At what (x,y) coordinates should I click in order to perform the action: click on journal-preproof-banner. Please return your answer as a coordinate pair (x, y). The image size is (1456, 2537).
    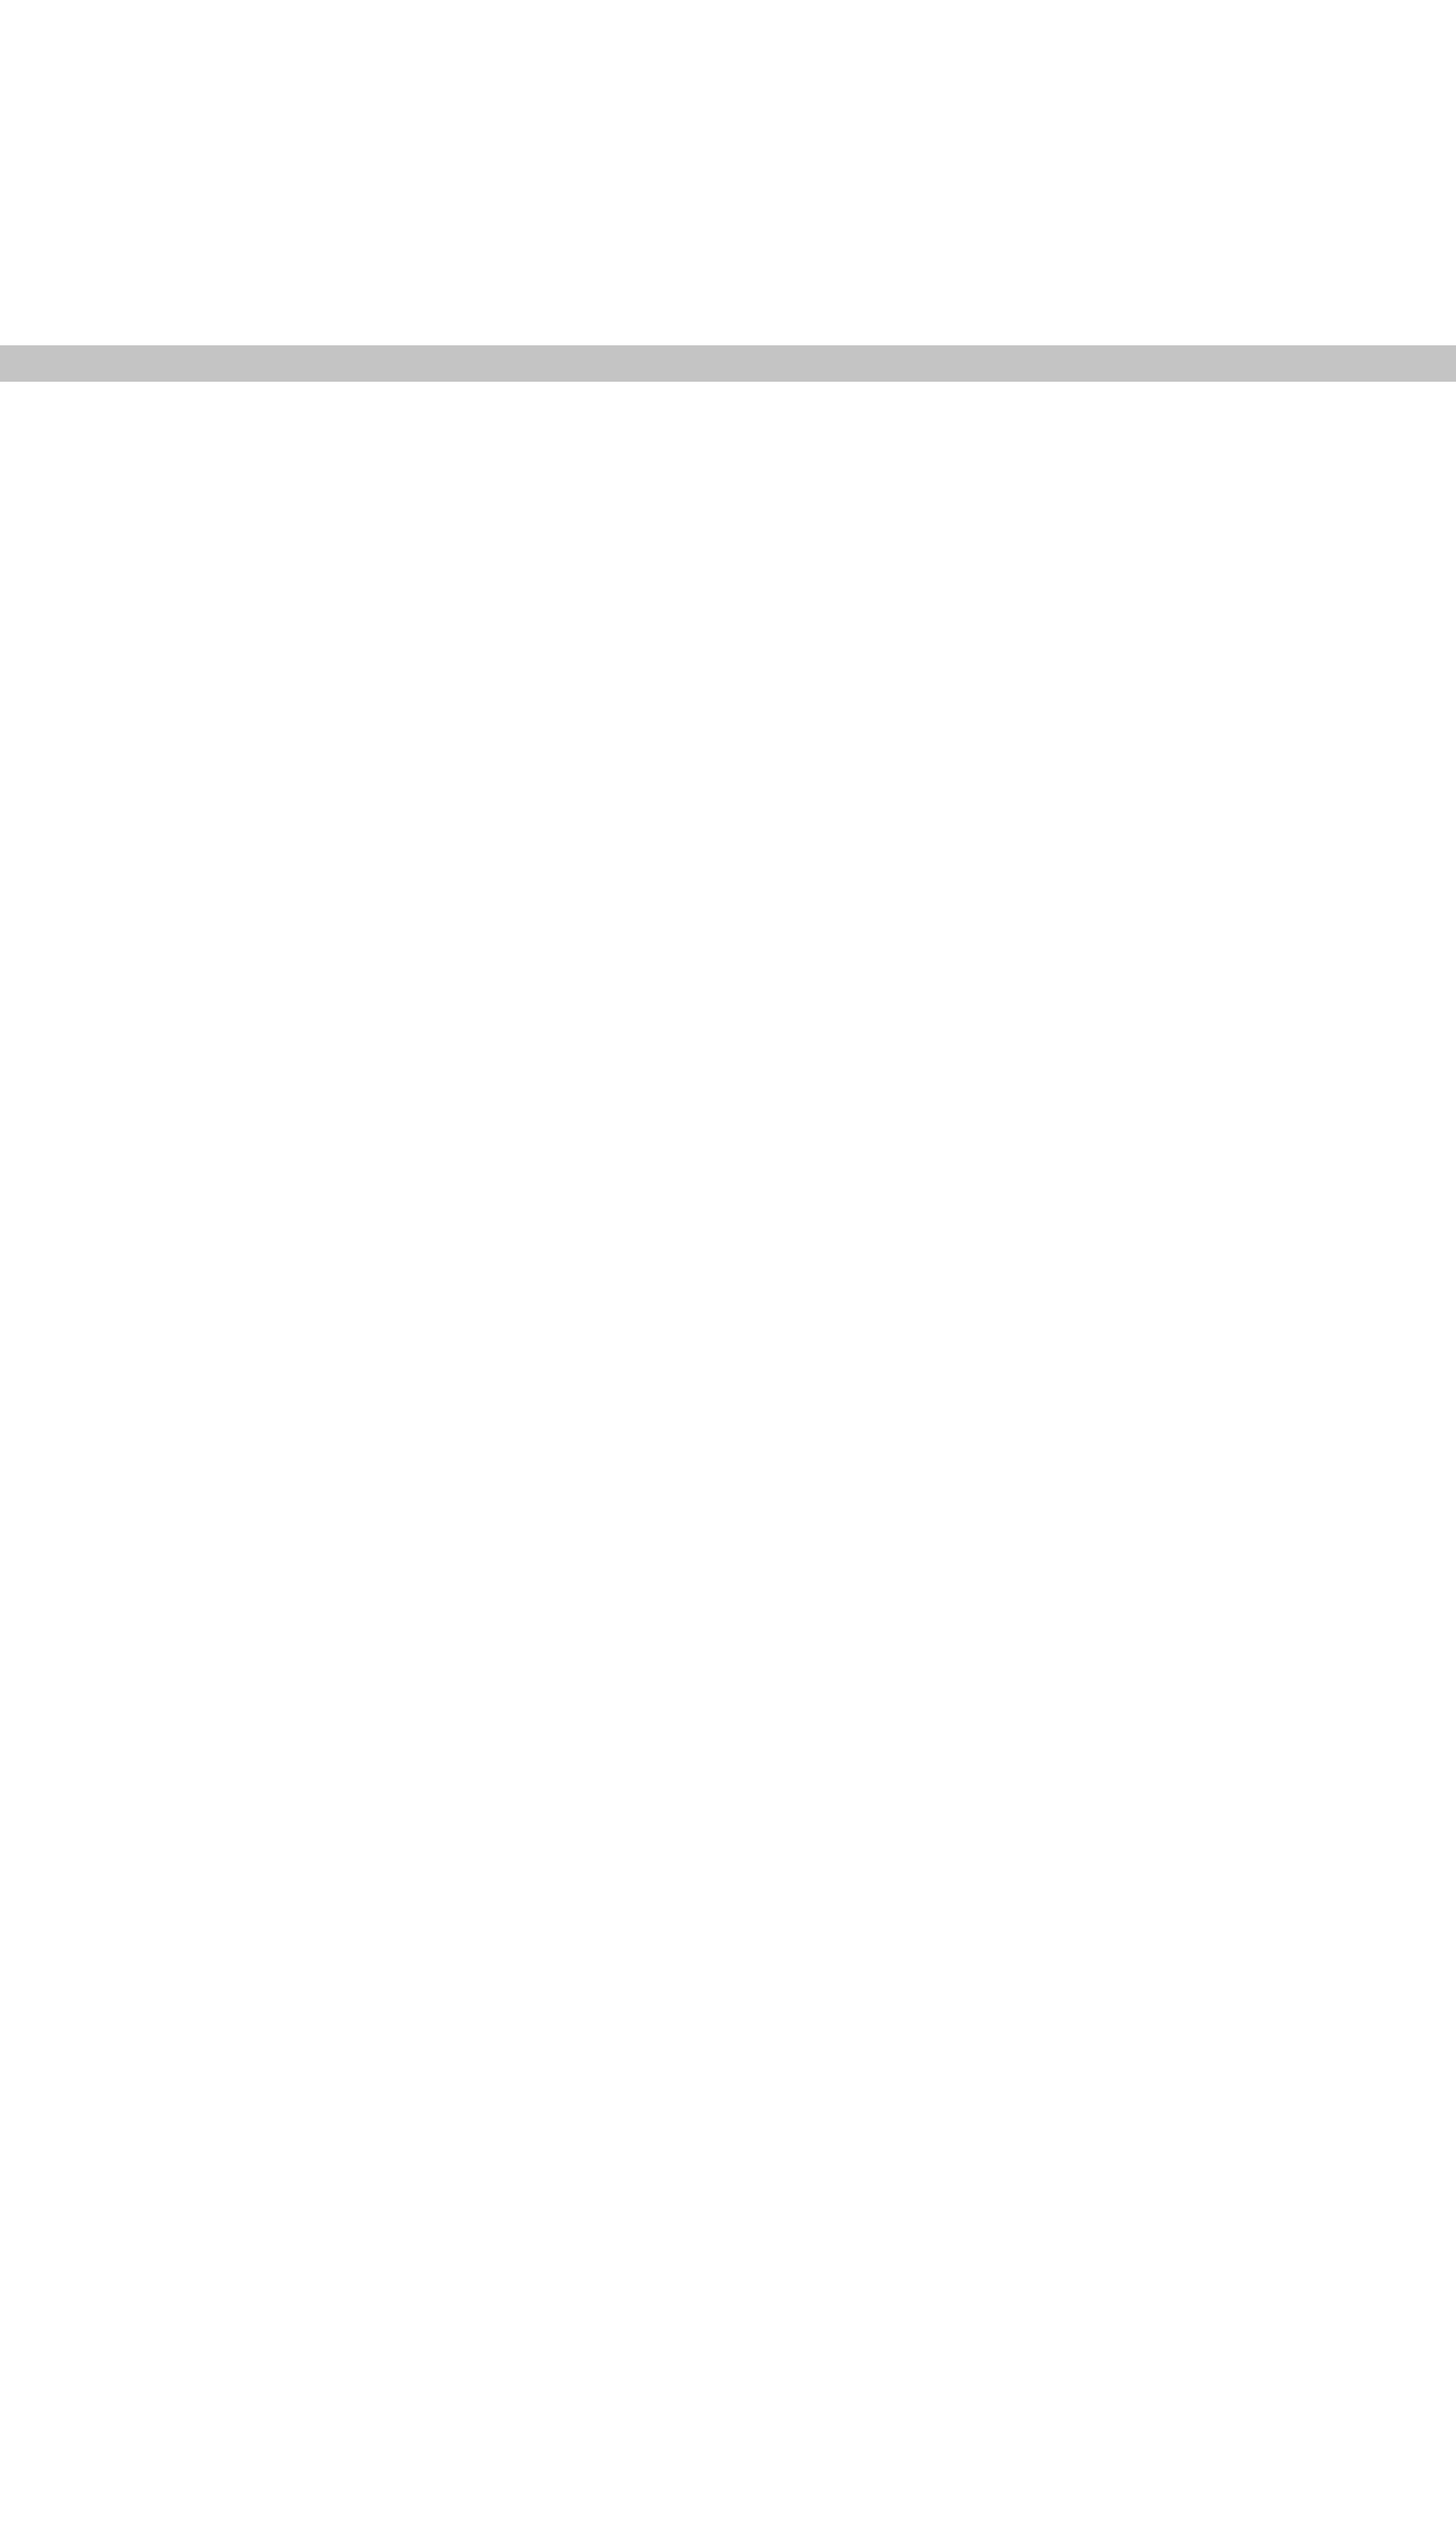
    Looking at the image, I should click on (728, 363).